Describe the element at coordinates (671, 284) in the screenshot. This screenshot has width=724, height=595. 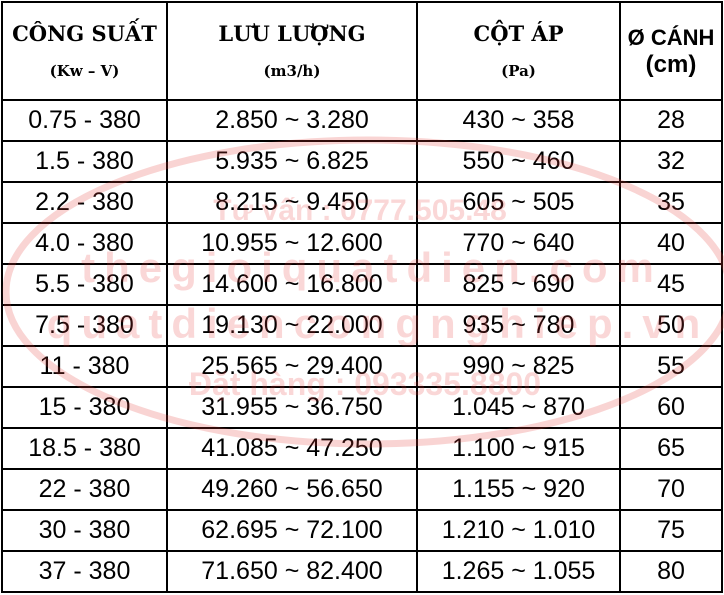
I see `cell-diameter: 45` at that location.